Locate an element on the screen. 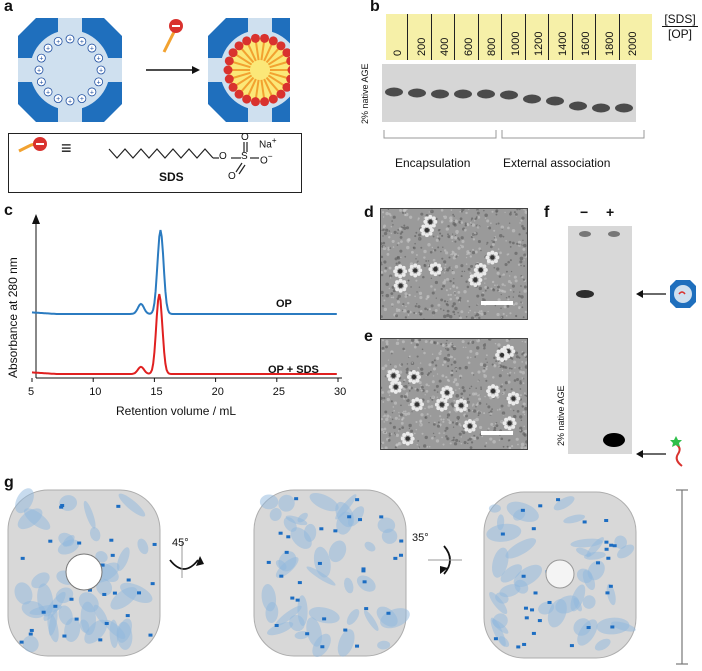 The image size is (702, 671). gel-b-bands is located at coordinates (509, 100).